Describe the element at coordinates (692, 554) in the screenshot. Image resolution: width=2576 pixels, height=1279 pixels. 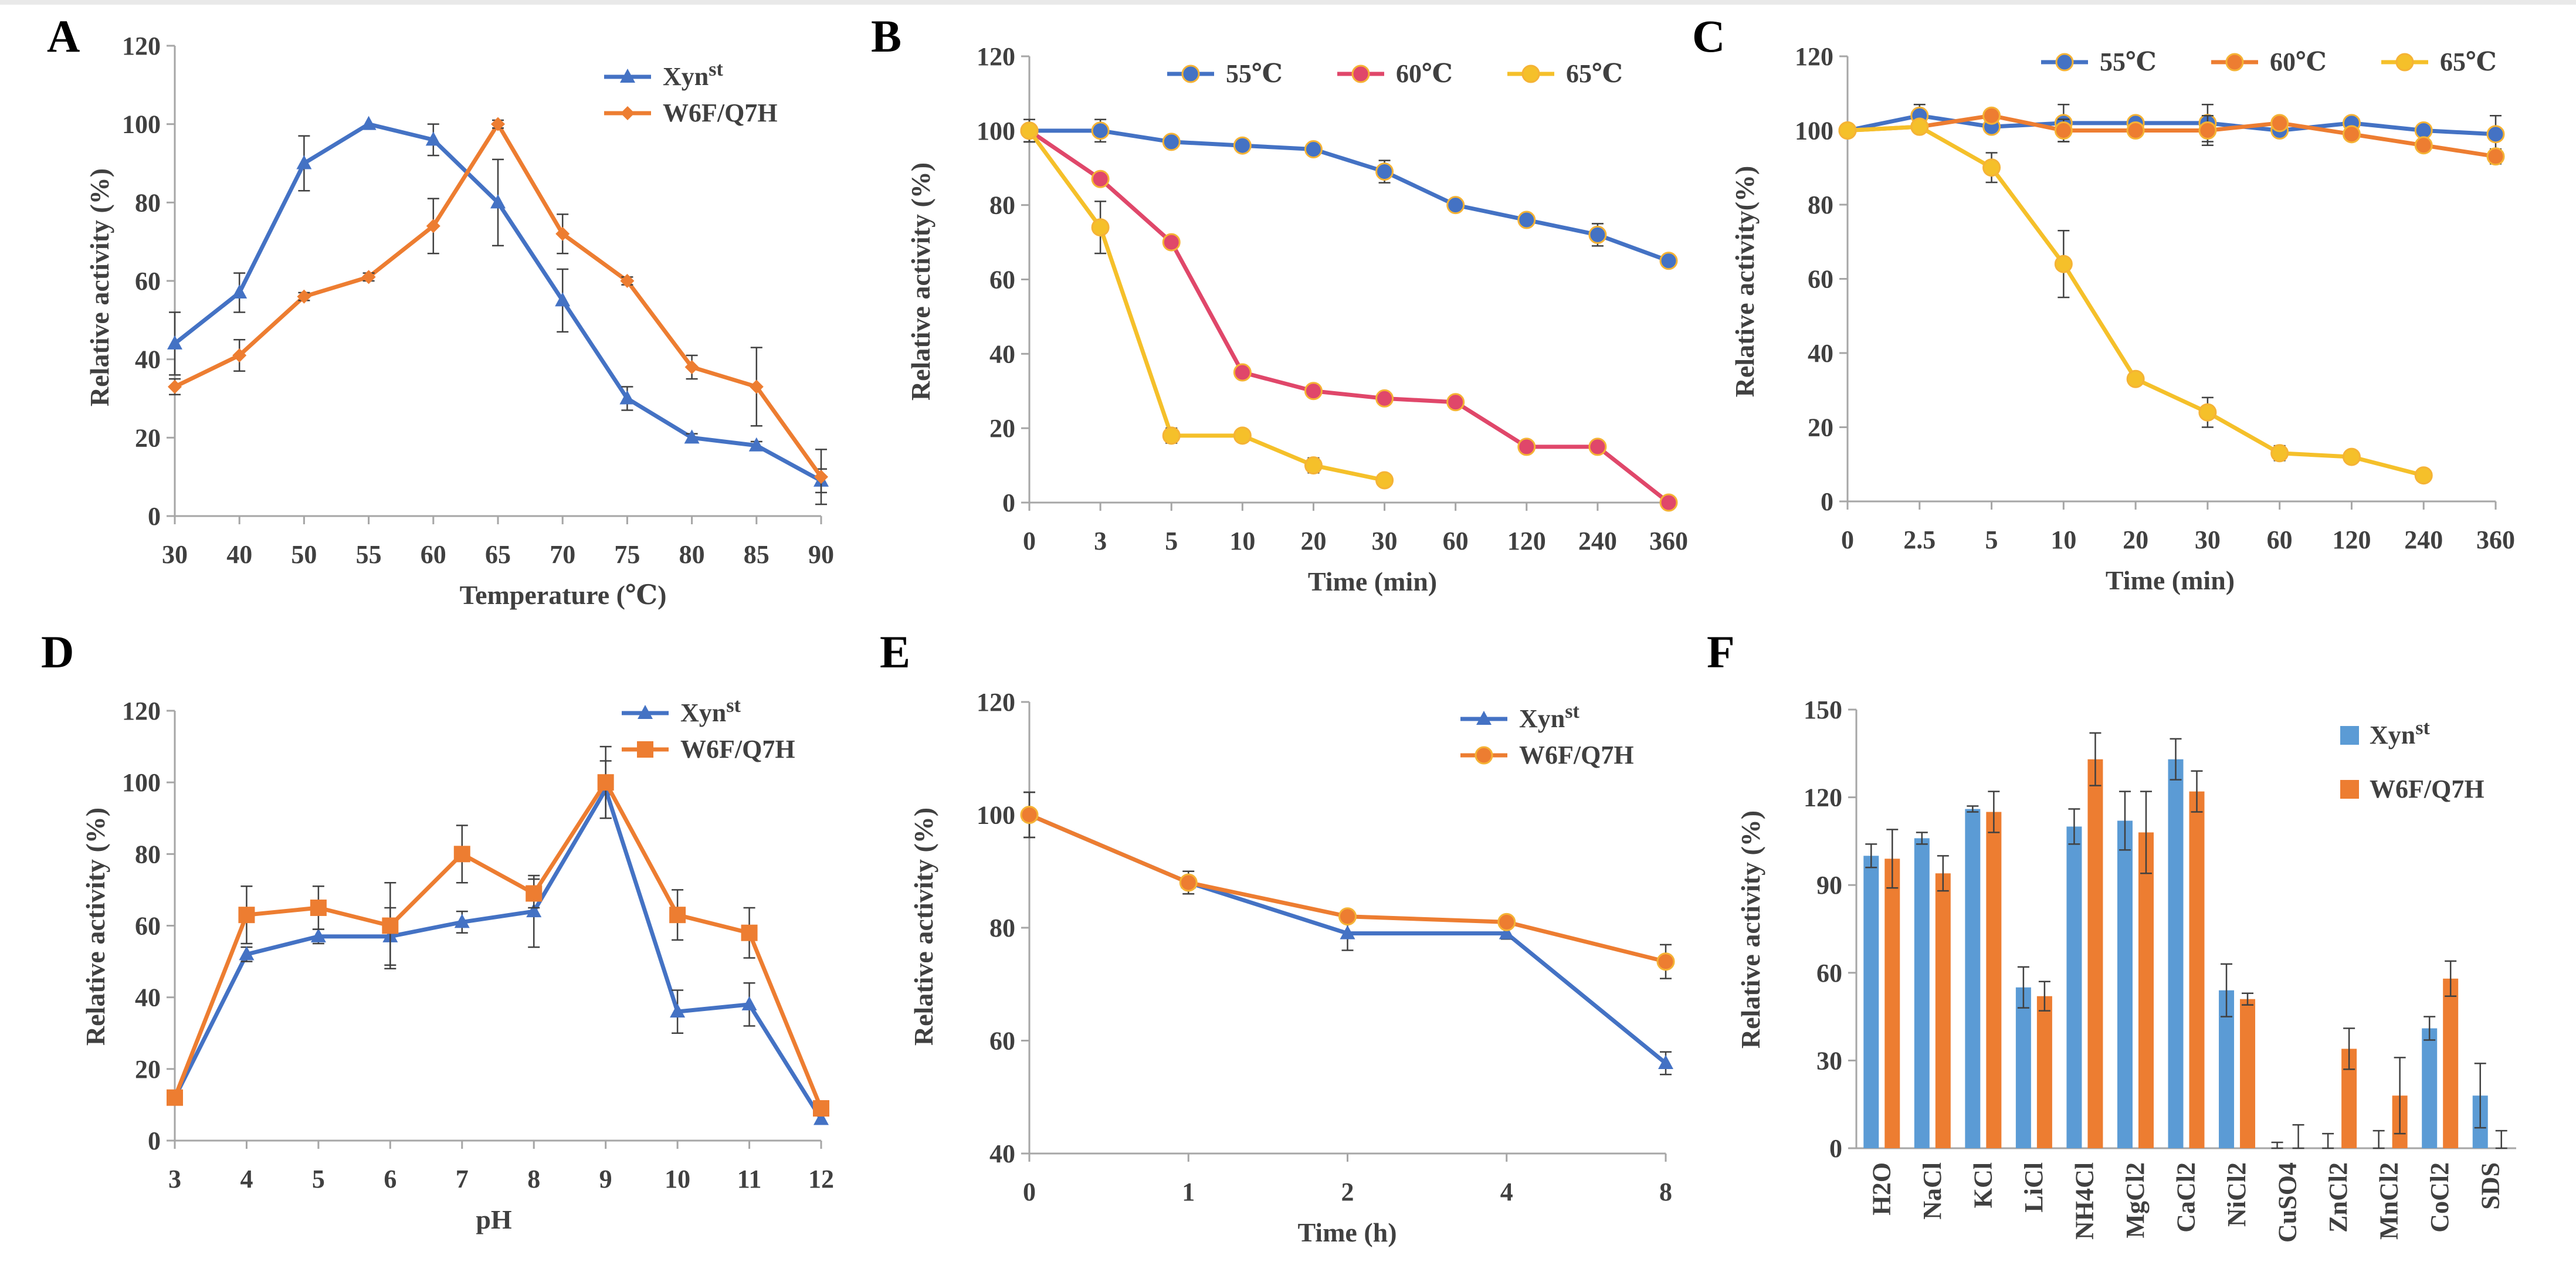
I see `x-tick-label: 80` at that location.